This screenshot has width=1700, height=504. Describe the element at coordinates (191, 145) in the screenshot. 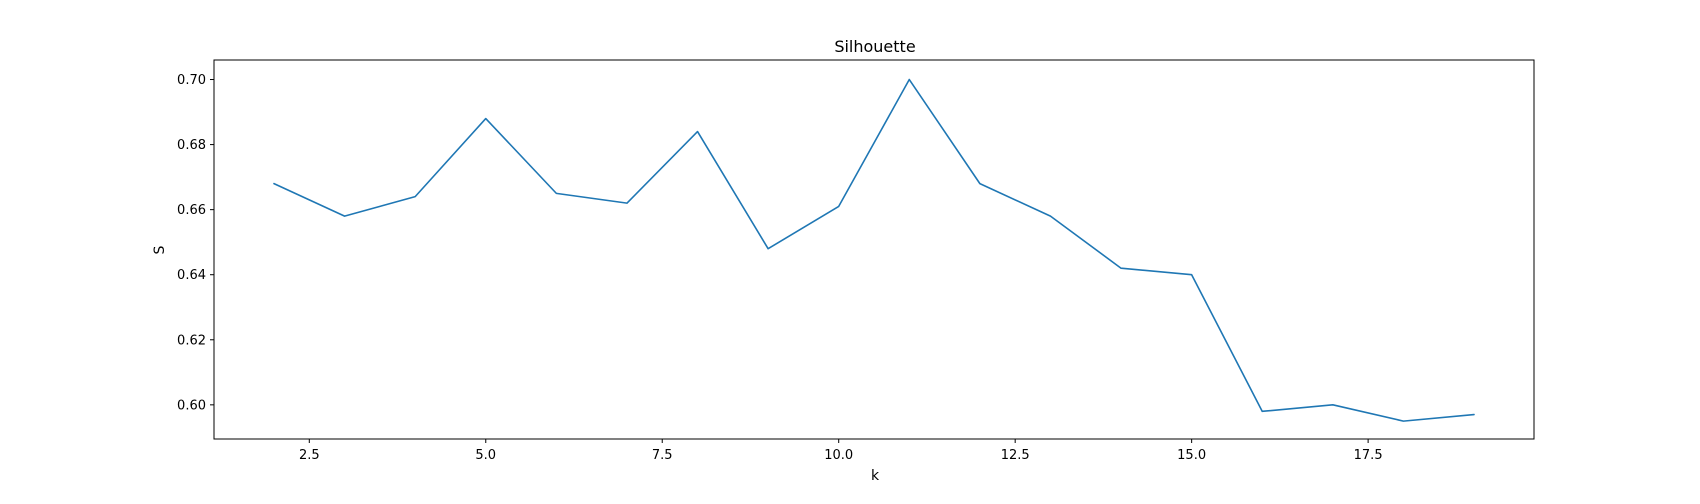

I see `y-tick-label: 0.68` at that location.